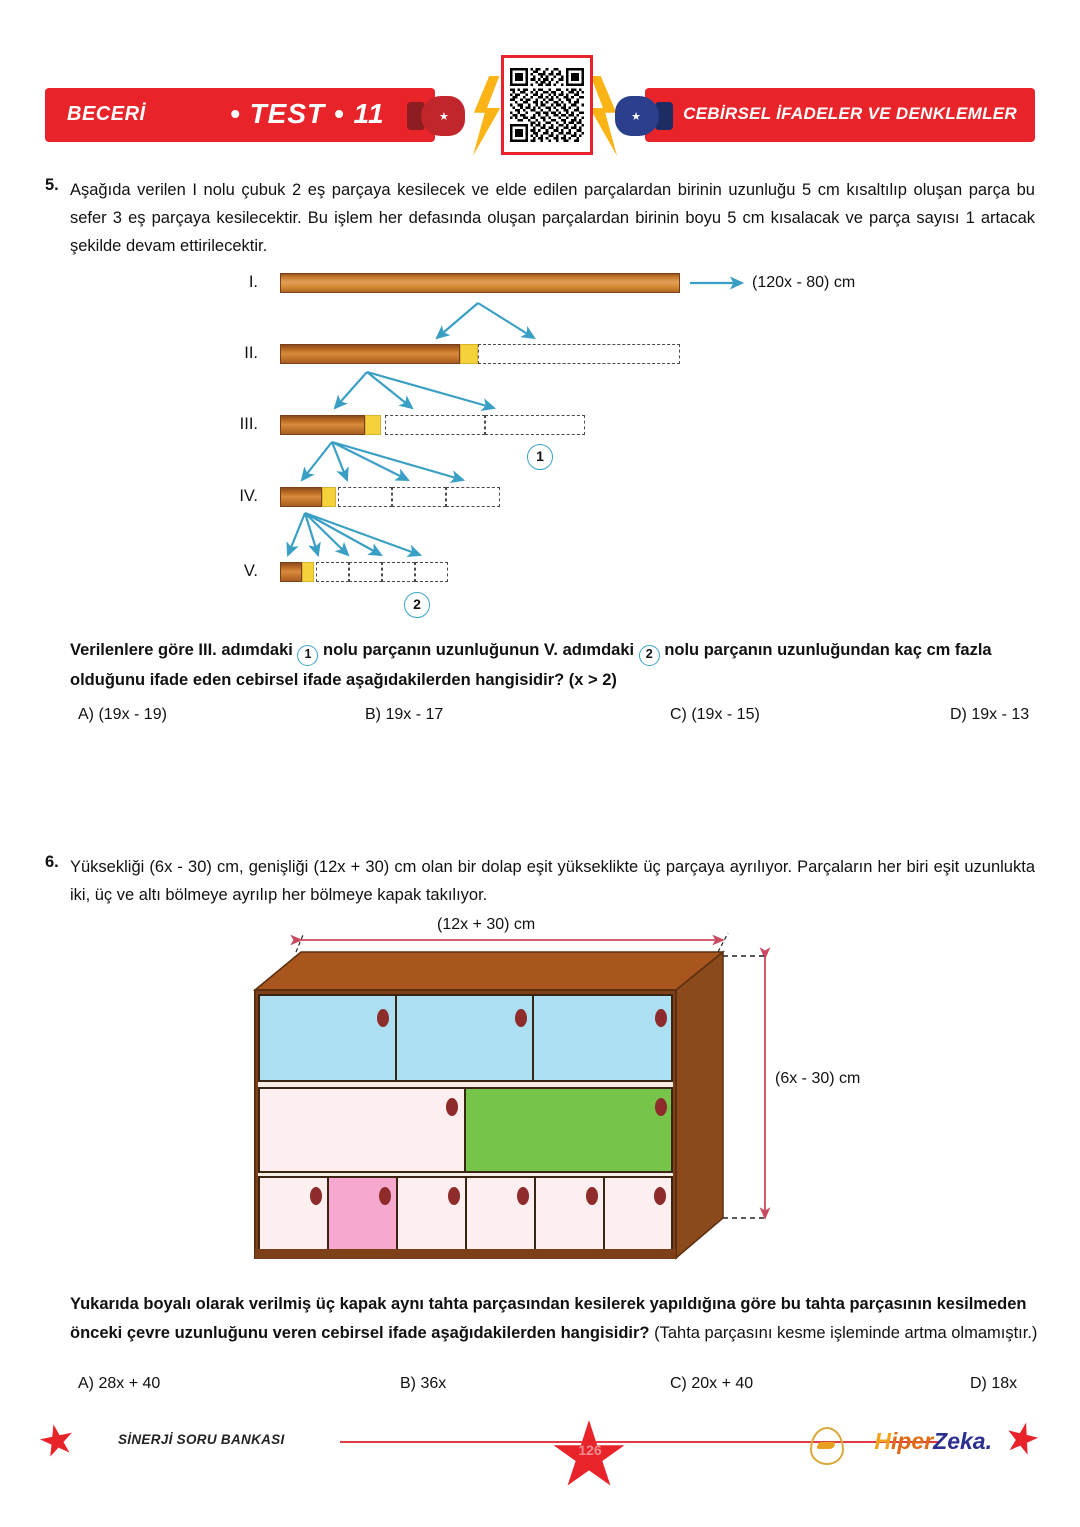 Image resolution: width=1080 pixels, height=1527 pixels. I want to click on question-5-choice-c: C) (19x - 15), so click(715, 714).